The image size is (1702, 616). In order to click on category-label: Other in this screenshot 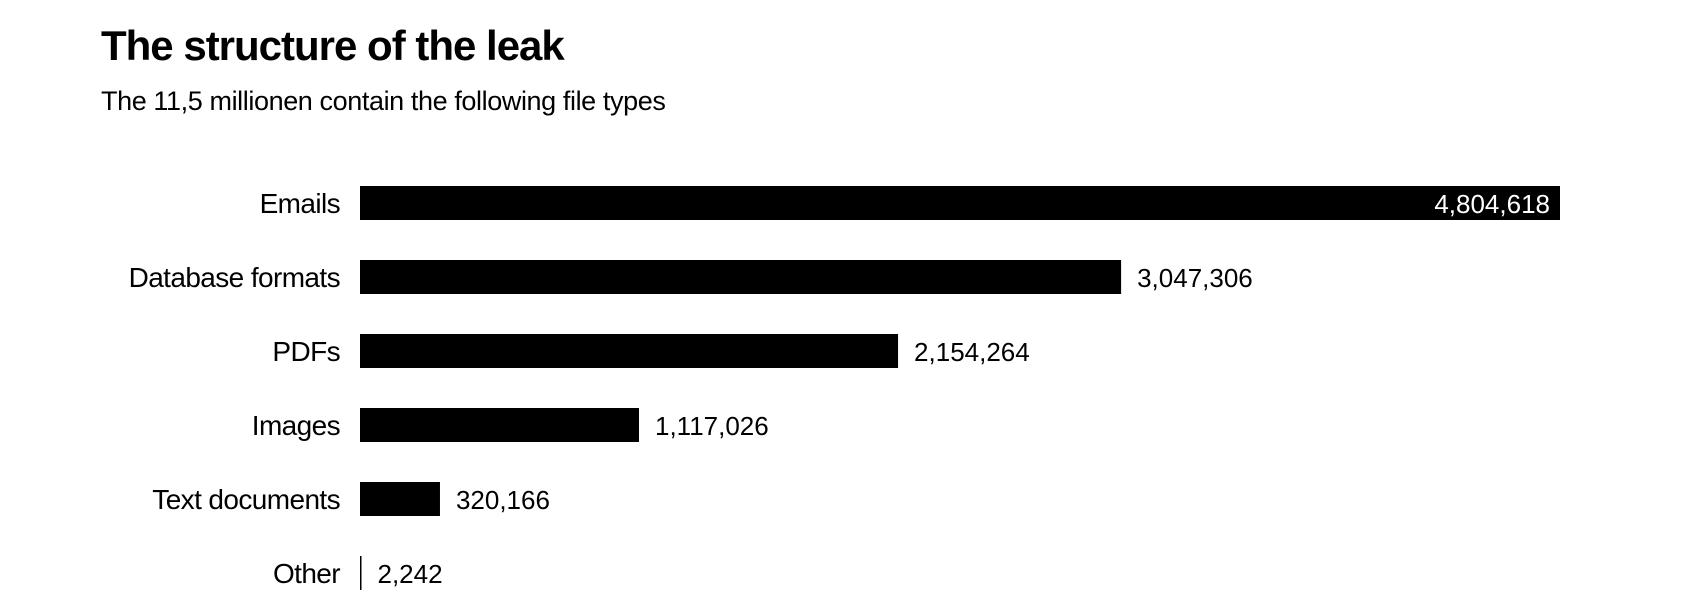, I will do `click(306, 573)`.